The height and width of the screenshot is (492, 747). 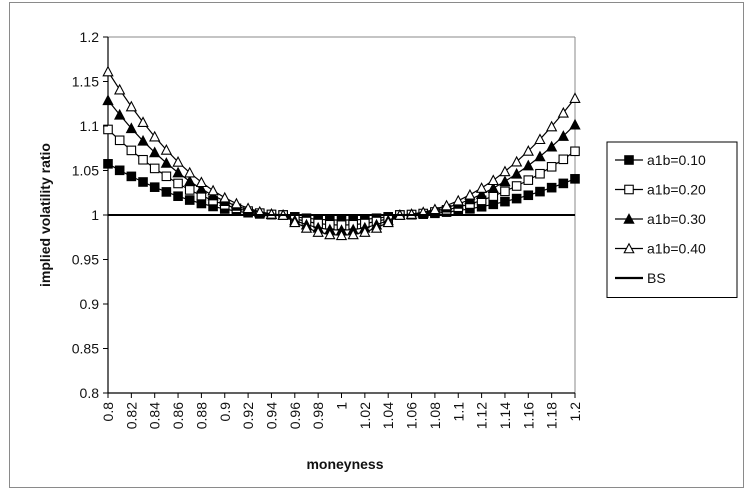 What do you see at coordinates (271, 415) in the screenshot?
I see `x-tick-label: 0.94` at bounding box center [271, 415].